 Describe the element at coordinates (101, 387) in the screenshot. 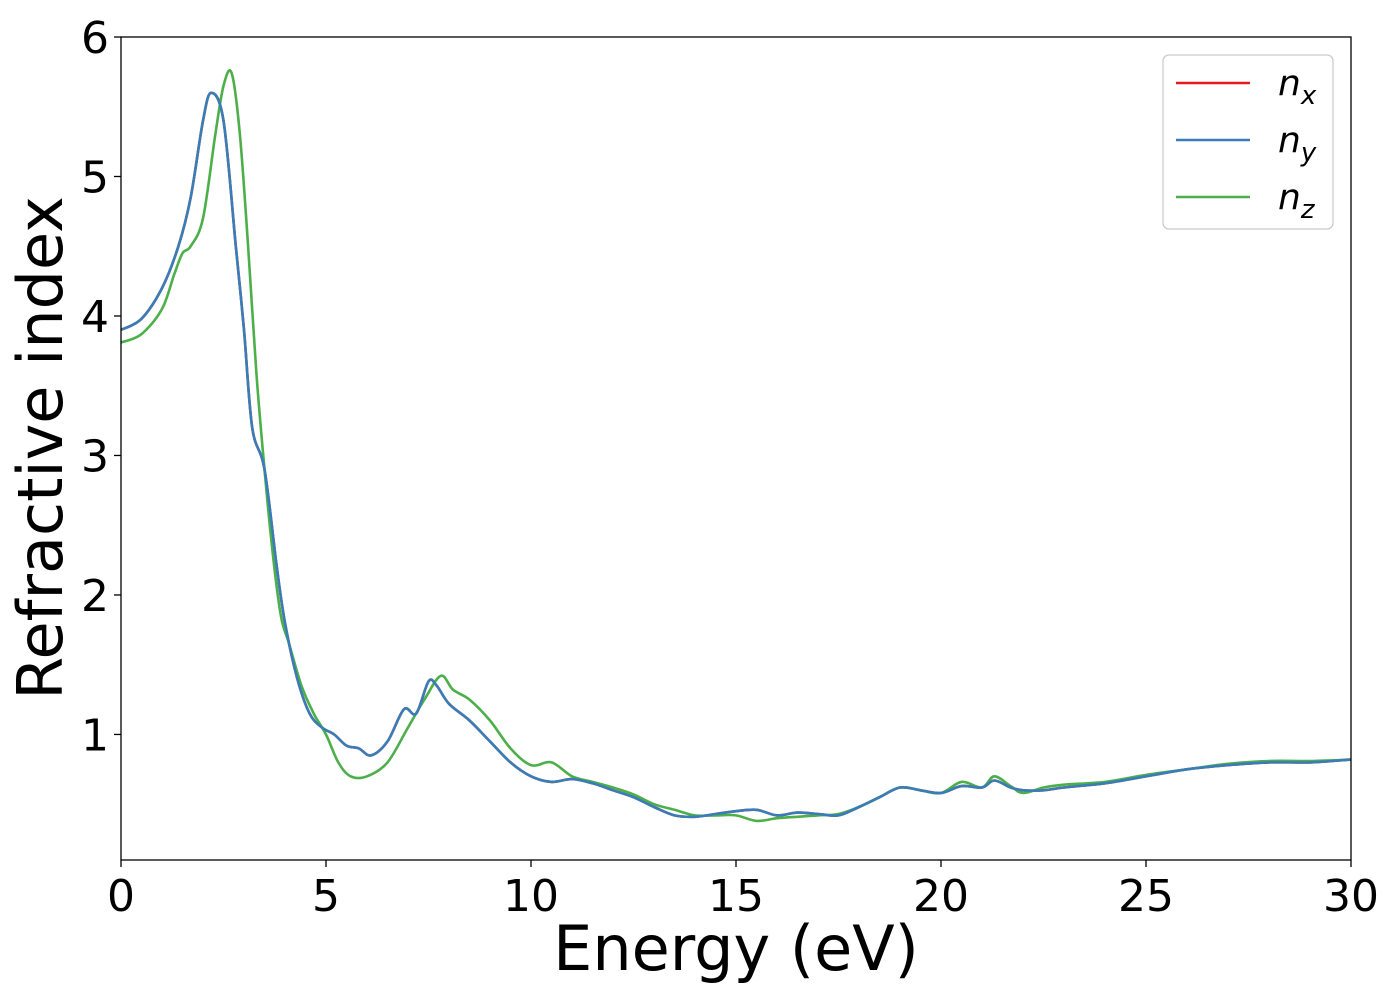

I see `y-ticks: 1 2 3 4 5 6` at that location.